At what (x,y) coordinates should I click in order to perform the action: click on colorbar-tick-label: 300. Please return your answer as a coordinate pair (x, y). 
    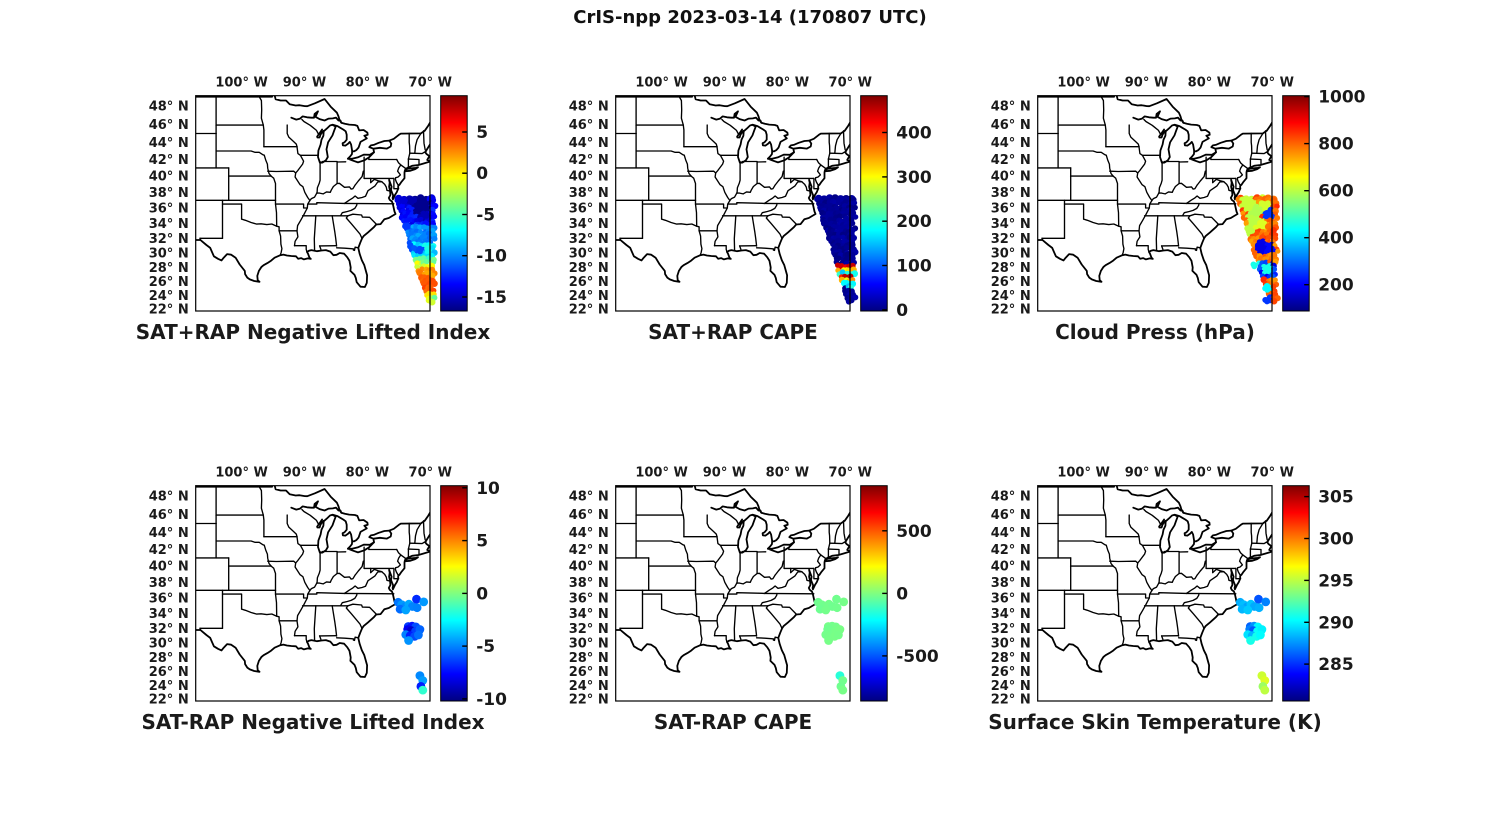
    Looking at the image, I should click on (1336, 540).